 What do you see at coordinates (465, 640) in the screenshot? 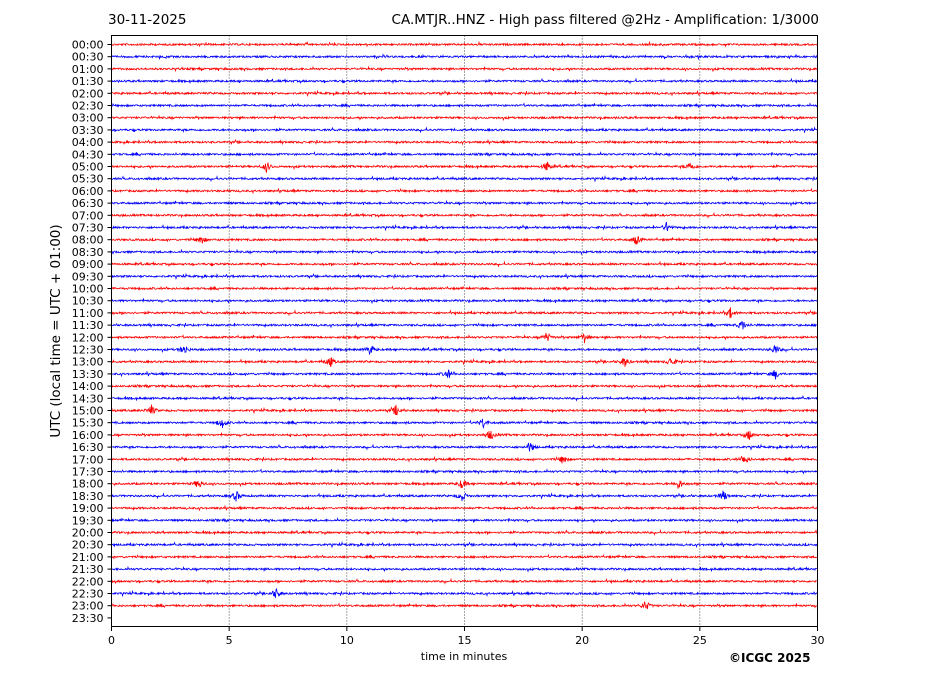
I see `x-tick-label-15: 15` at bounding box center [465, 640].